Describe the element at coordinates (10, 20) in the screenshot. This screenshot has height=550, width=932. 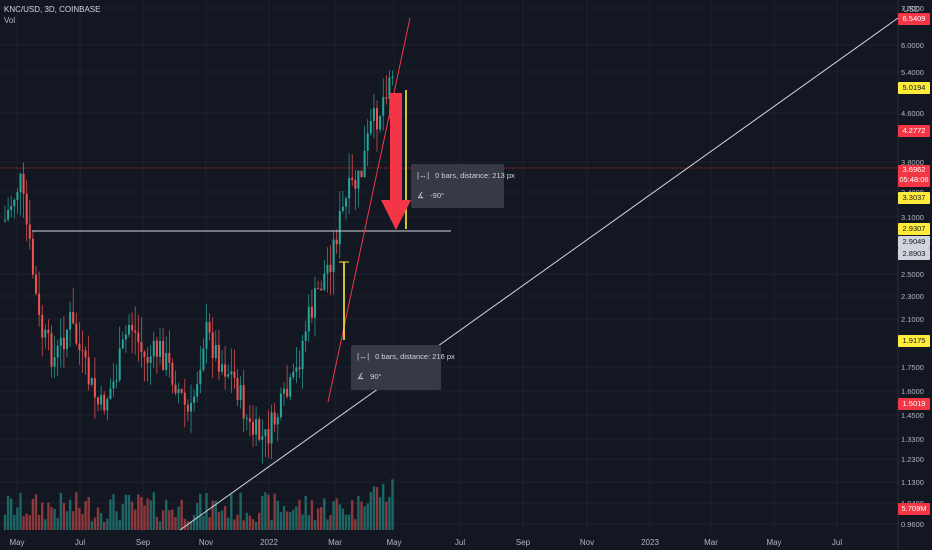
I see `volume-label: Vol` at that location.